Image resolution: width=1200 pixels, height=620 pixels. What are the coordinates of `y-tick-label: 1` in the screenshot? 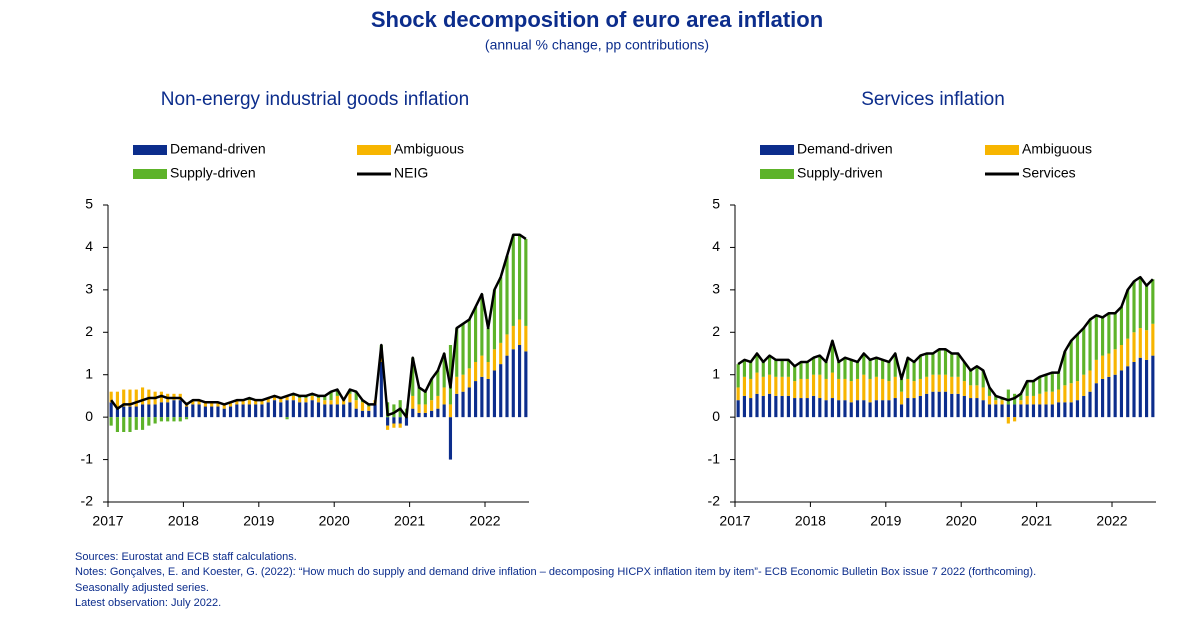 It's located at (89, 373).